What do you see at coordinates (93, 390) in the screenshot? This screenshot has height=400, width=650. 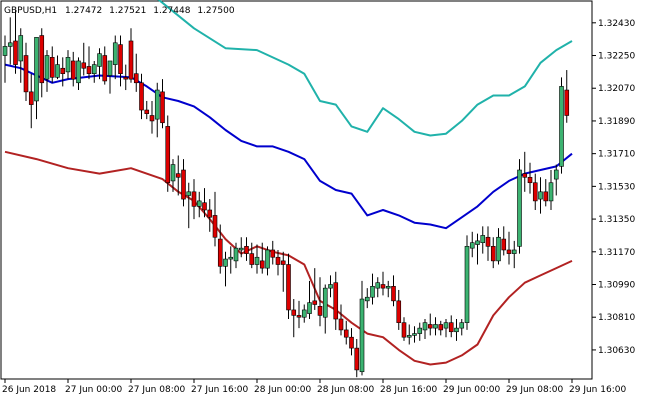 I see `time-tick-label: 27 Jun 00:00` at bounding box center [93, 390].